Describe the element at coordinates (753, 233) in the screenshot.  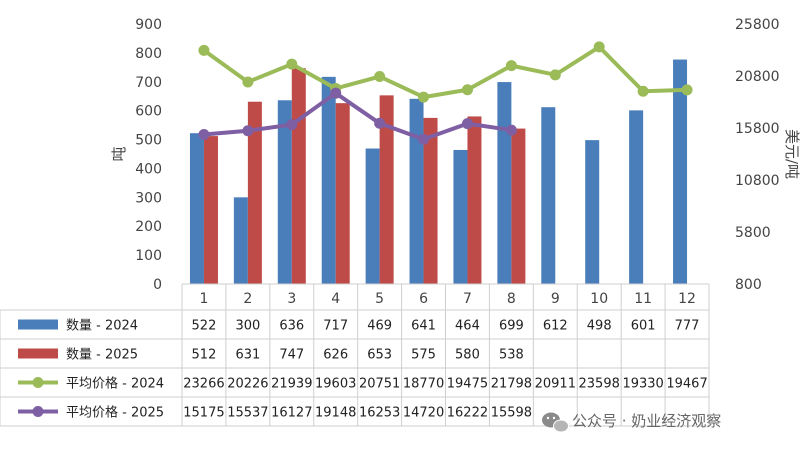
I see `y-right-tick-label: 5800` at that location.